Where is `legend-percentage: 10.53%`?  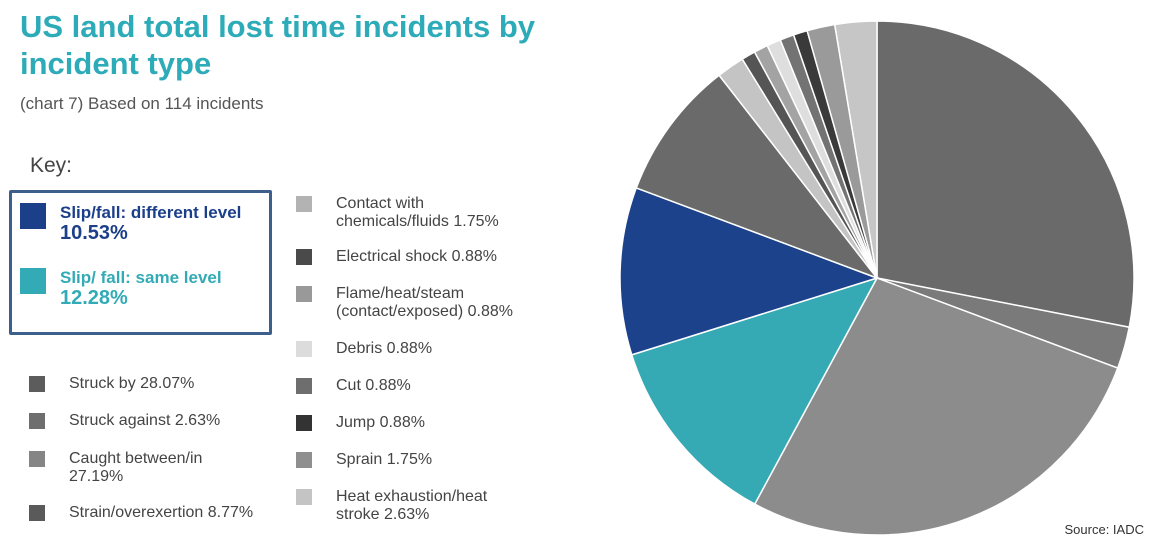
legend-percentage: 10.53% is located at coordinates (94, 233).